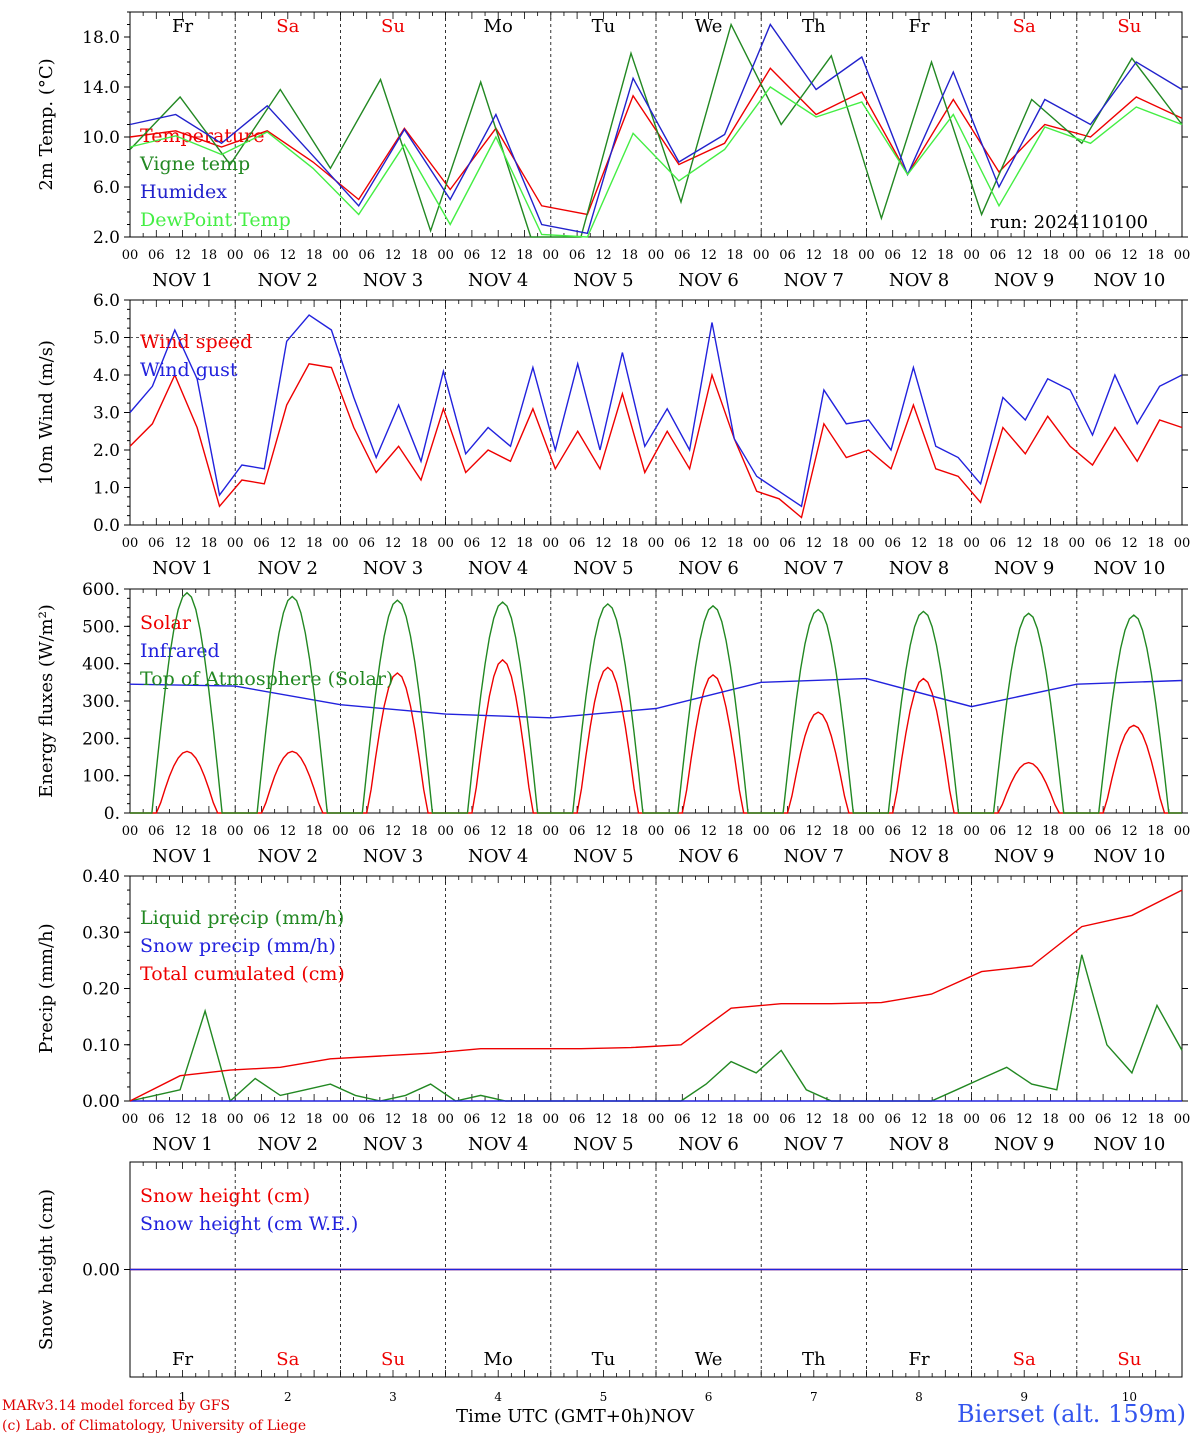 This screenshot has width=1194, height=1440. Describe the element at coordinates (101, 933) in the screenshot. I see `y-tick-label: 0.30` at that location.